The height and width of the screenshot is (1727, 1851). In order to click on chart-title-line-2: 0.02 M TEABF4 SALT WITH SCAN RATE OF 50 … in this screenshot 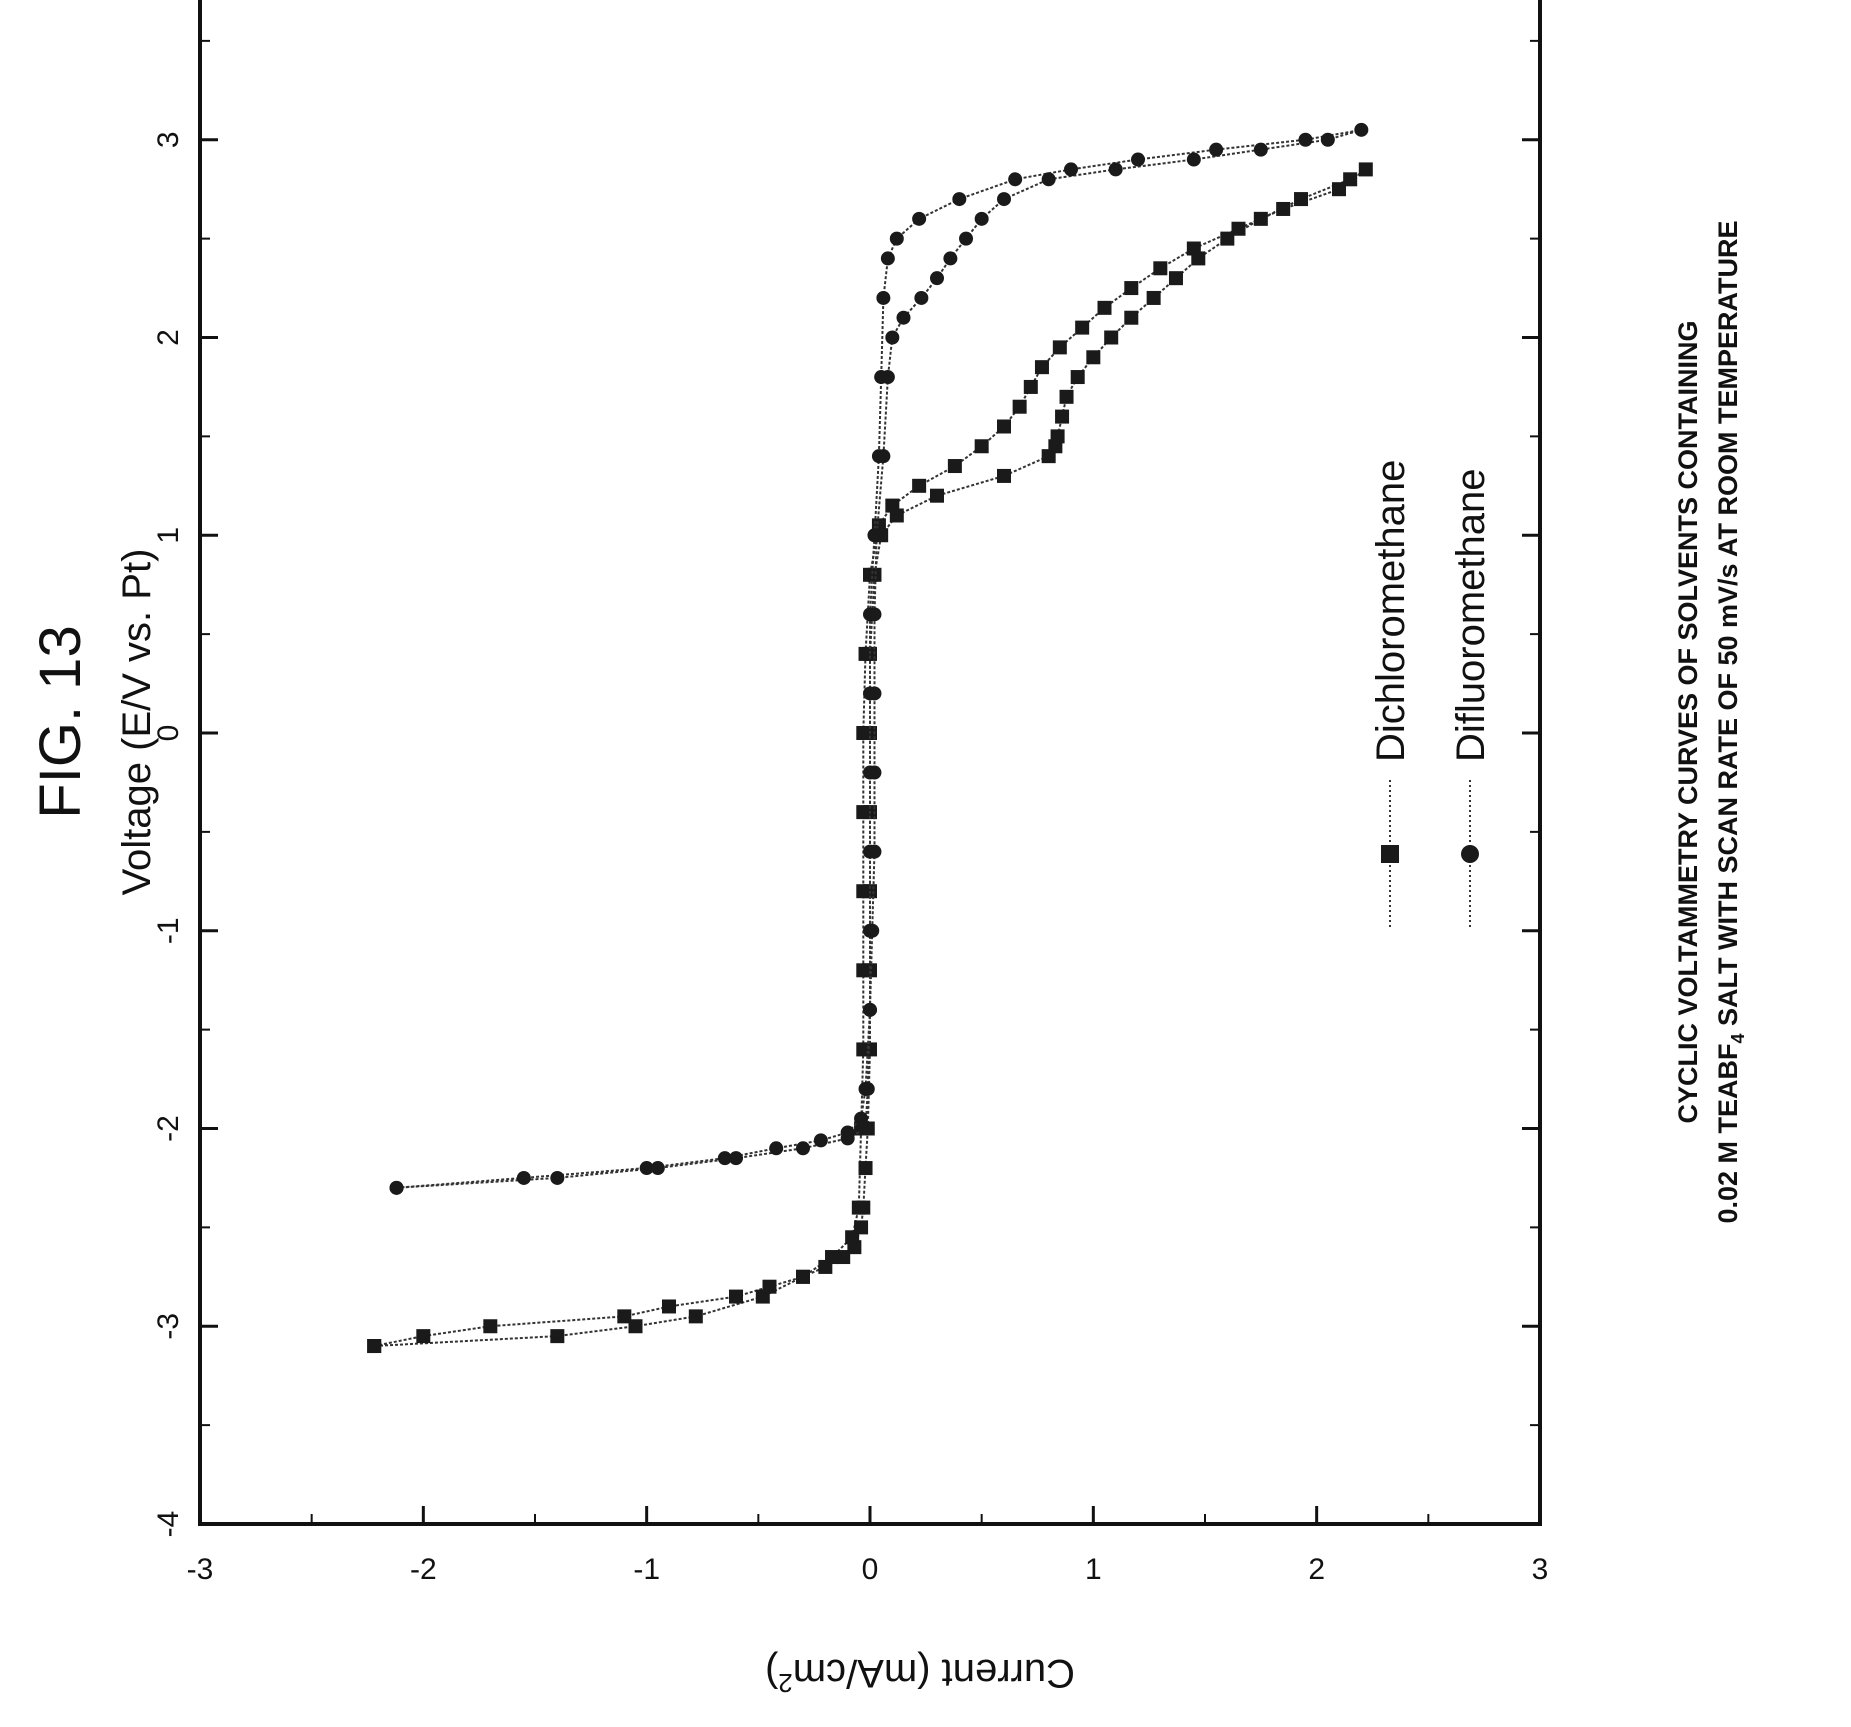, I will do `click(1730, 721)`.